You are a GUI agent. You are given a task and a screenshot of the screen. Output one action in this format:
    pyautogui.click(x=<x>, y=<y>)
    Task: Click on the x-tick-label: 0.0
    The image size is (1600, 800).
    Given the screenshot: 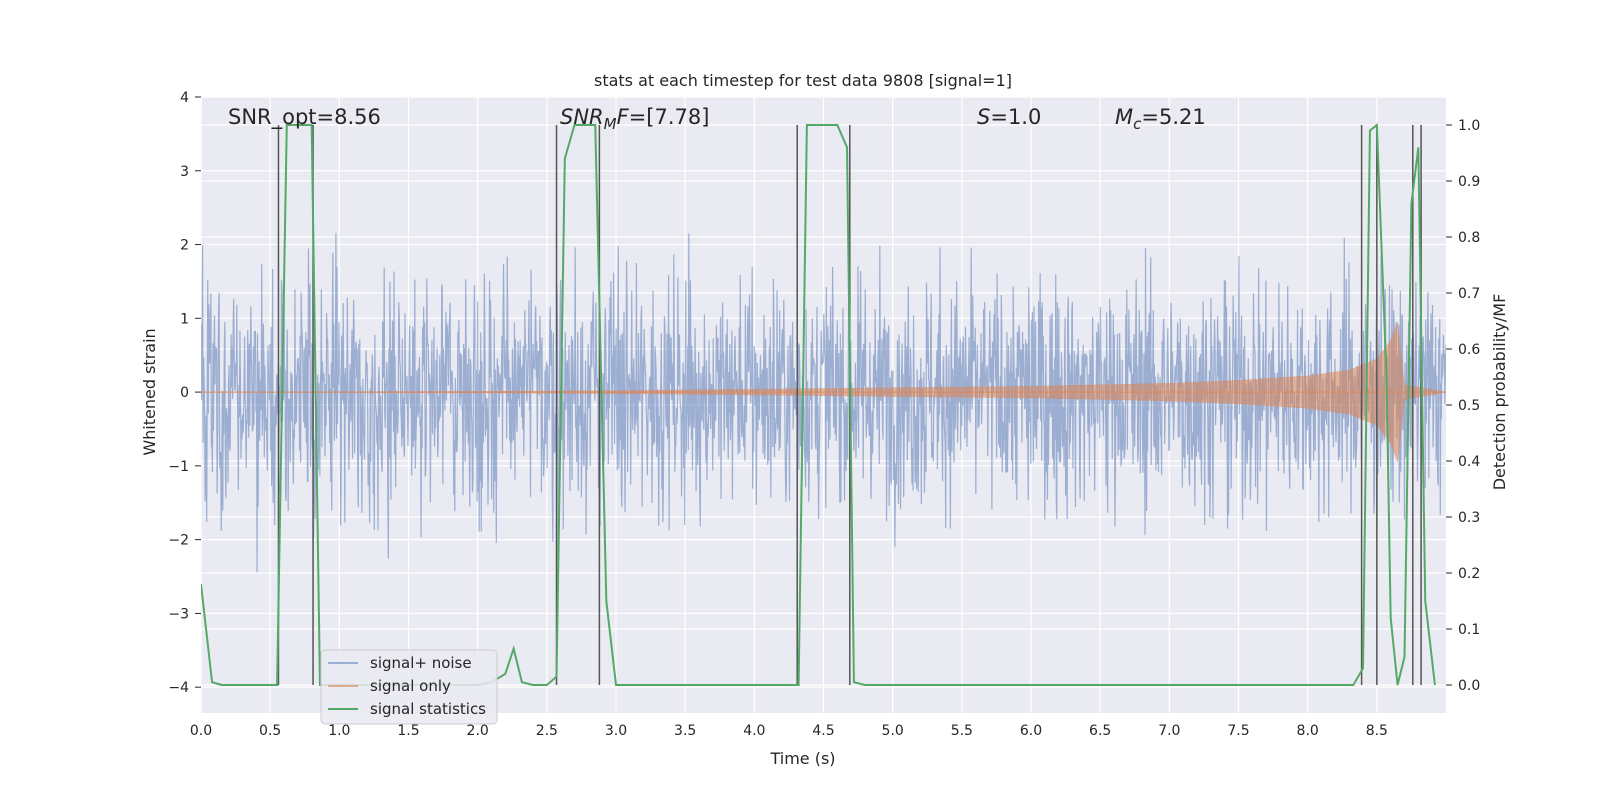 What is the action you would take?
    pyautogui.click(x=201, y=731)
    